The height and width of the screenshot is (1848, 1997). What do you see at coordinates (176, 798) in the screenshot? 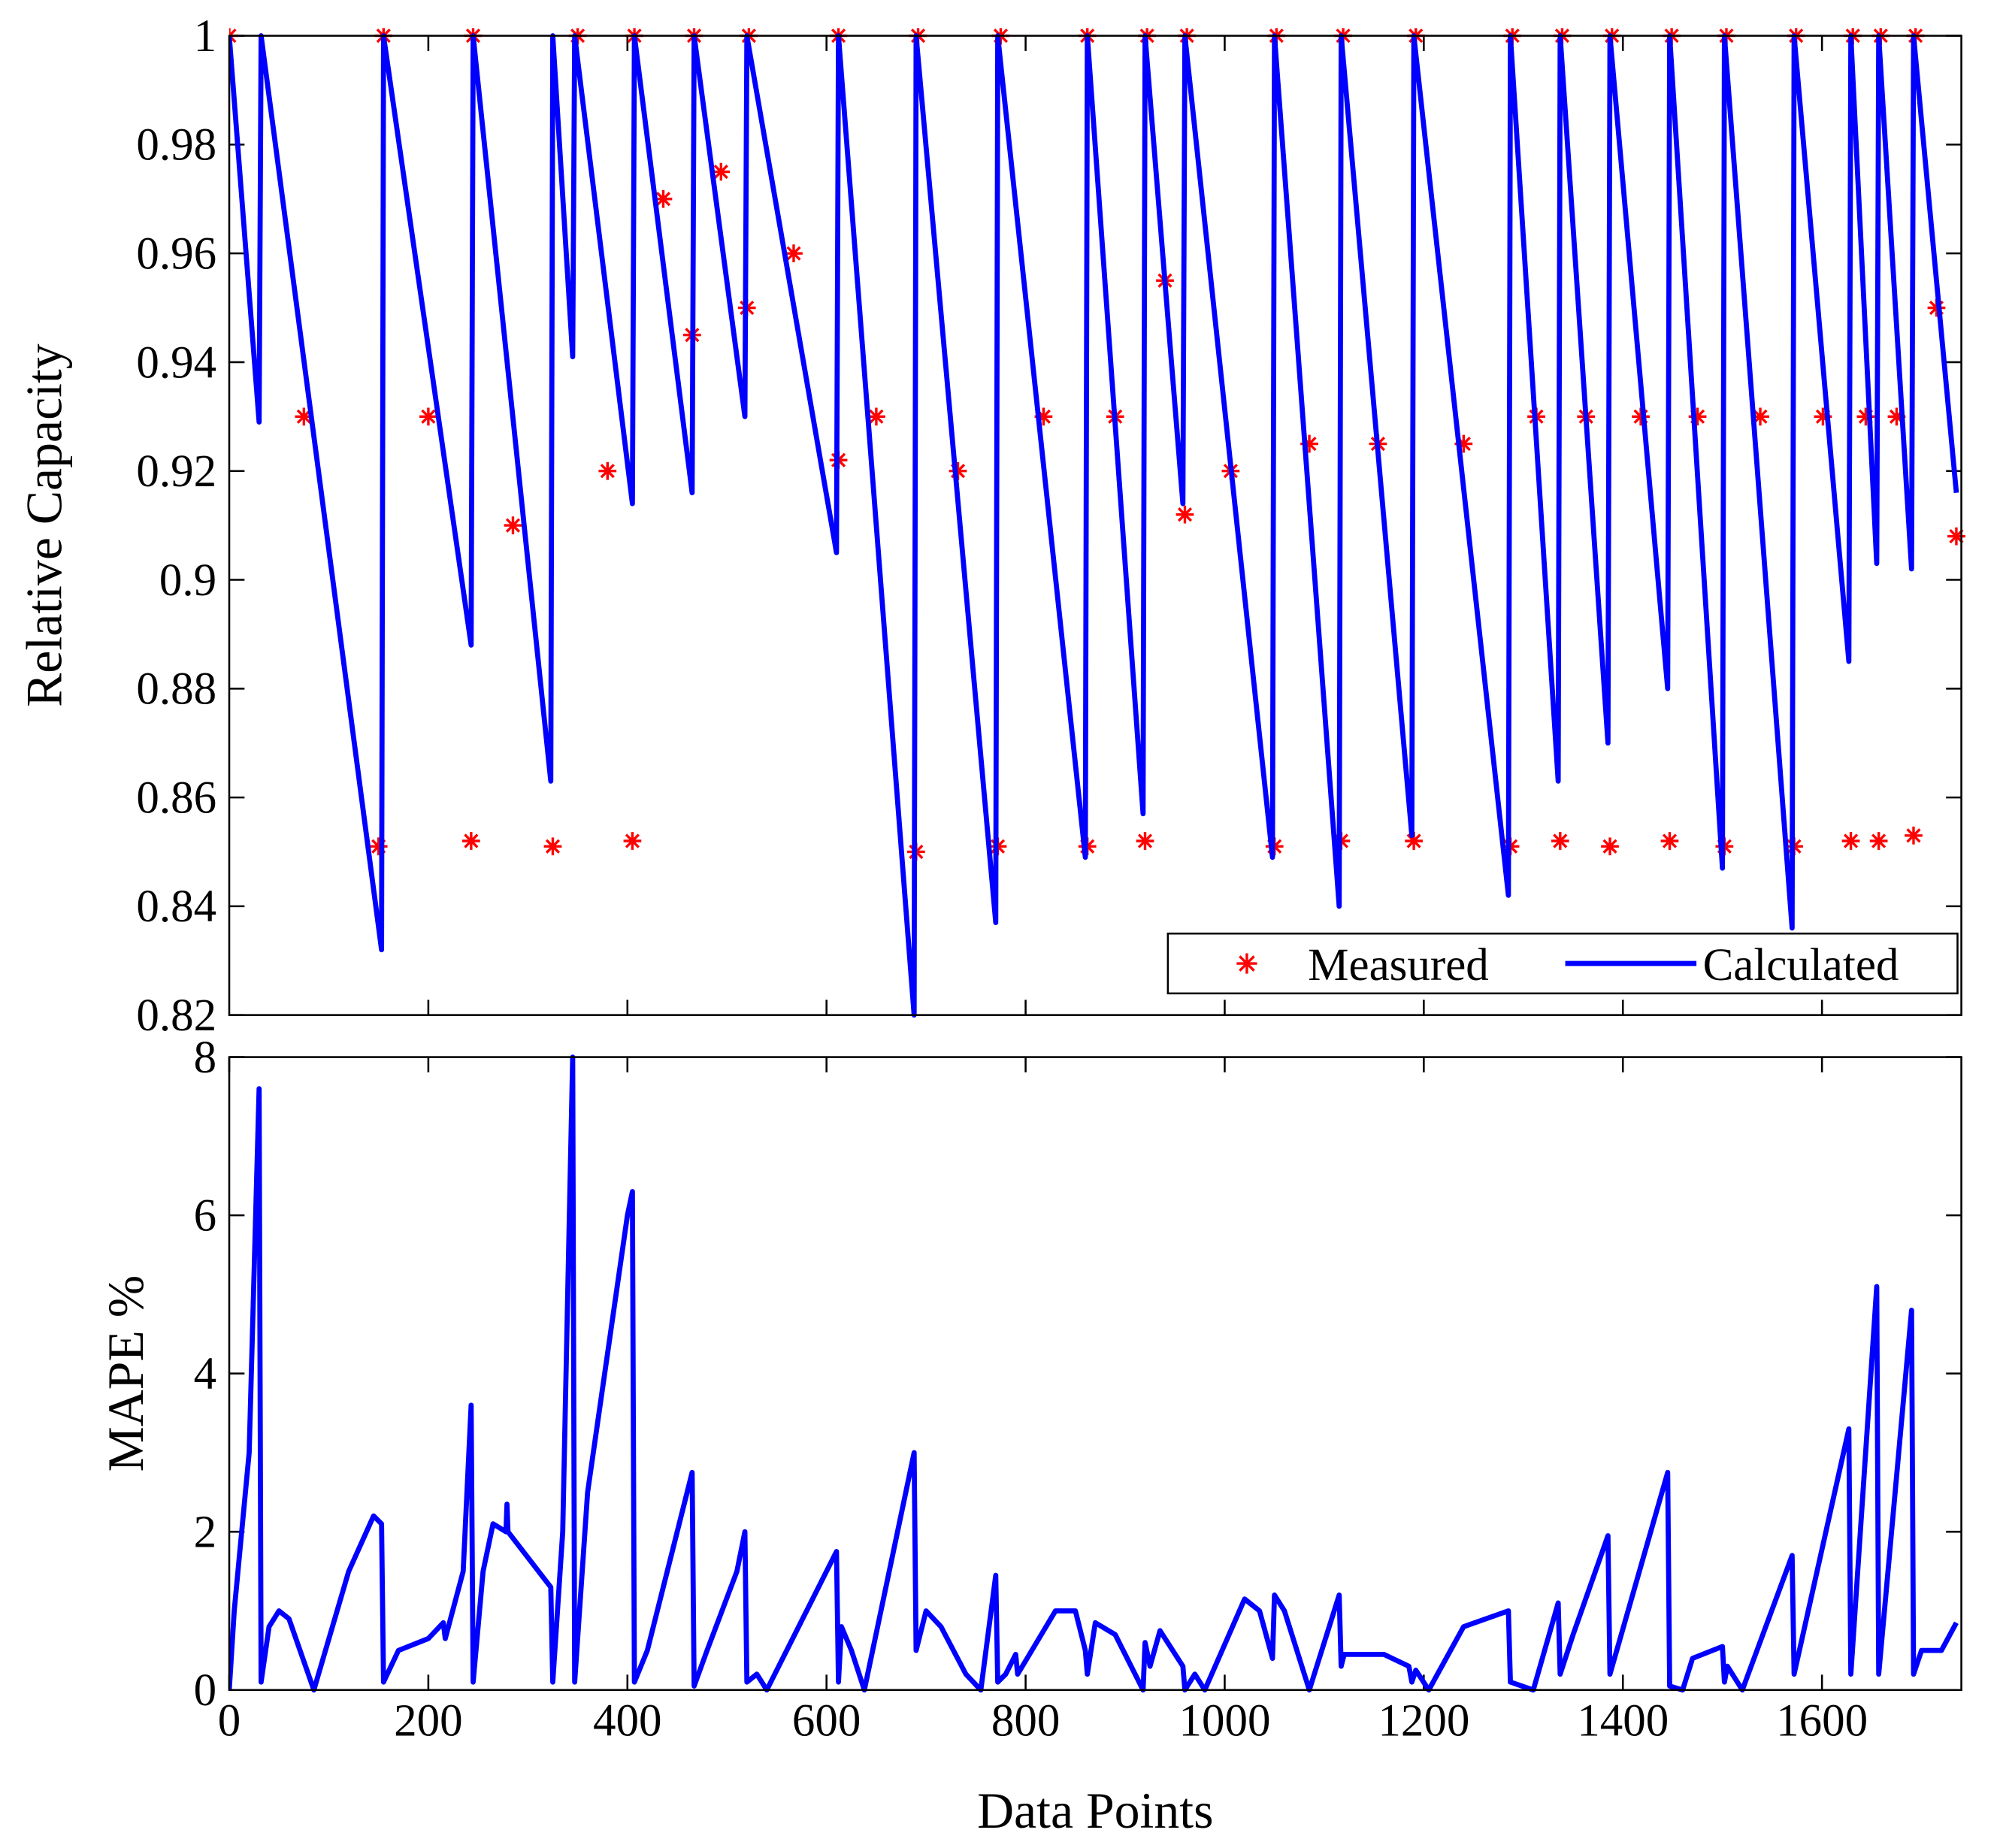
I see `y-tick-label: 0.86` at bounding box center [176, 798].